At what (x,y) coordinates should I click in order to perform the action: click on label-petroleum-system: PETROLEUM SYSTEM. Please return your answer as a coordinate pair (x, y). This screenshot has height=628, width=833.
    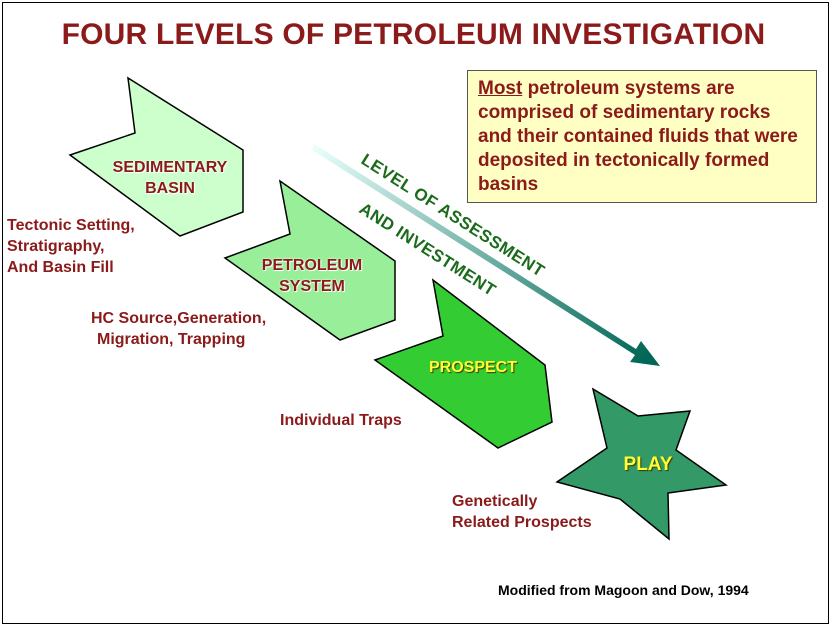
    Looking at the image, I should click on (312, 276).